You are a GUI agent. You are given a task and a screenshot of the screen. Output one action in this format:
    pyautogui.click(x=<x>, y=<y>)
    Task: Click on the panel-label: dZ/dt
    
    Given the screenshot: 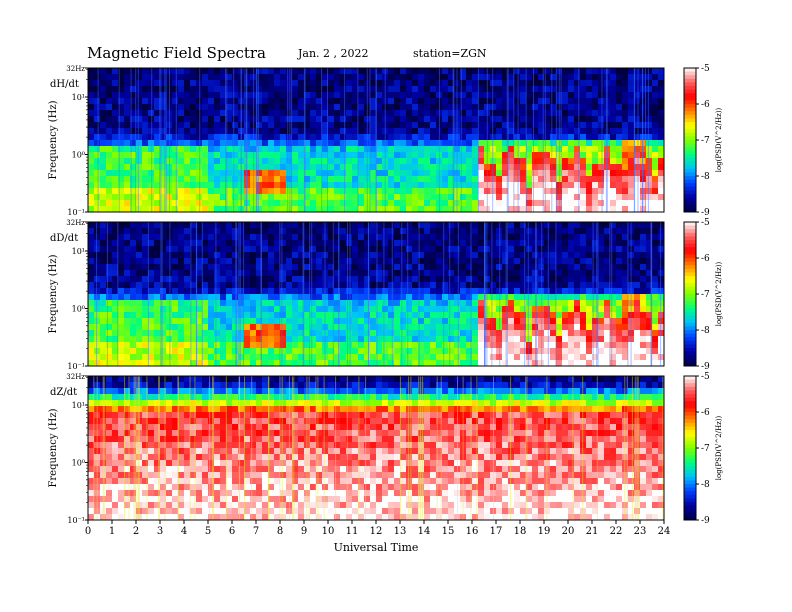 What is the action you would take?
    pyautogui.click(x=63, y=392)
    